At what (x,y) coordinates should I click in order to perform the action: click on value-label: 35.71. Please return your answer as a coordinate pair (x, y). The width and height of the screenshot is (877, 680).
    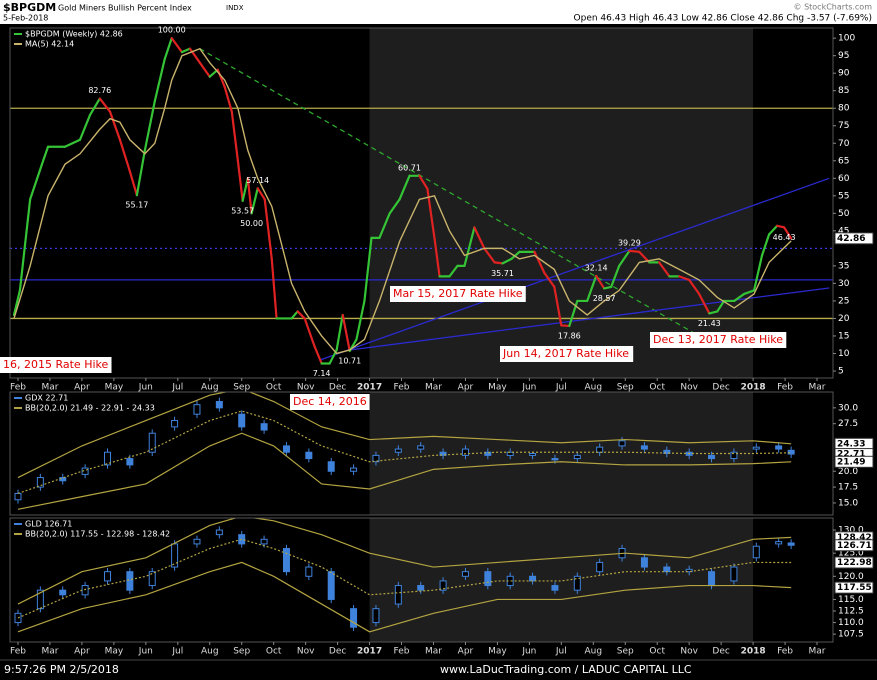
    Looking at the image, I should click on (502, 273).